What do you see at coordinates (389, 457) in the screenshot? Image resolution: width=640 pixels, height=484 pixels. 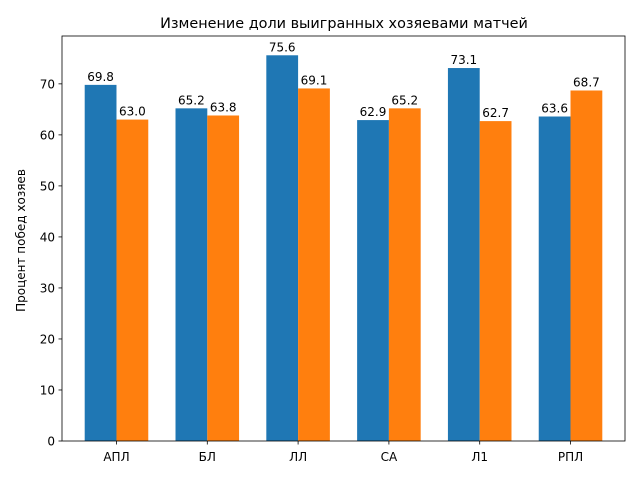 I see `x-tick-label-4: СА` at bounding box center [389, 457].